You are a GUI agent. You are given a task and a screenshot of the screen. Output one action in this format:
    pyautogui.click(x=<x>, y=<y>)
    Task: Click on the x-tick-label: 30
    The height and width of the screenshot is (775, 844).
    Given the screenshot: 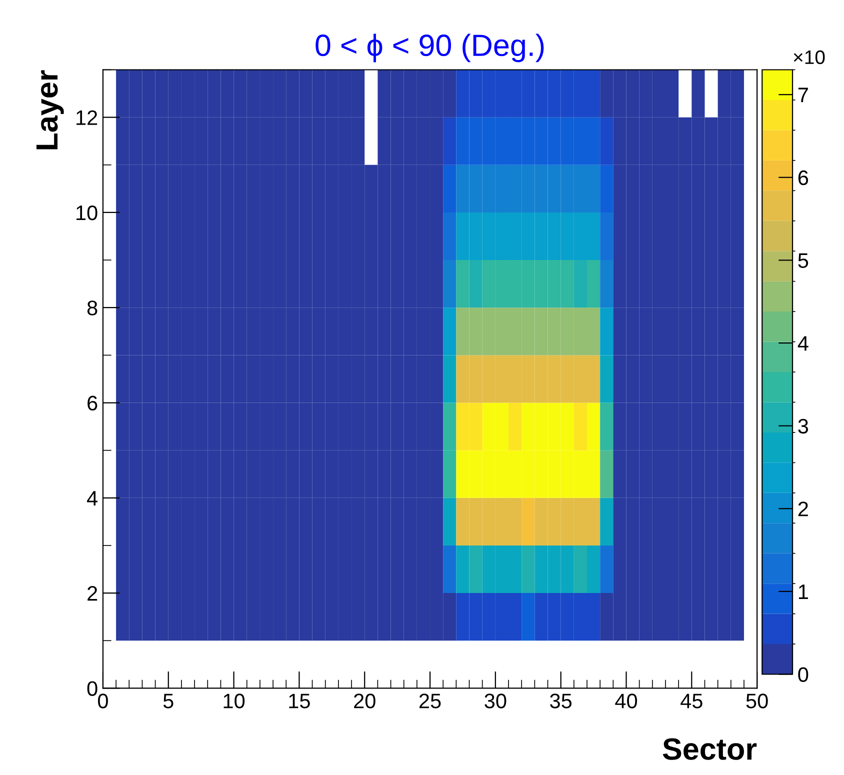 What is the action you would take?
    pyautogui.click(x=495, y=701)
    